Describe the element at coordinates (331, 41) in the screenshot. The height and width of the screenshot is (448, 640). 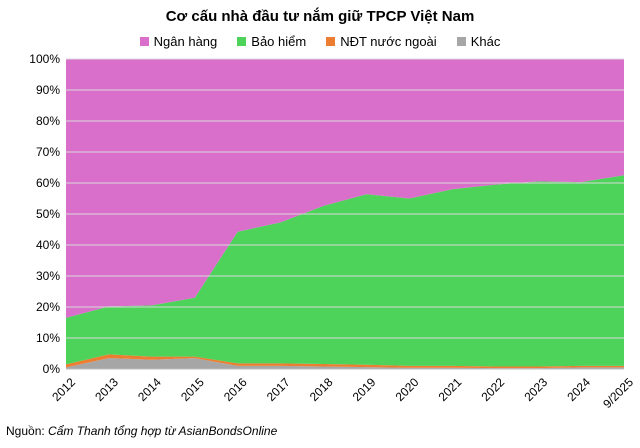
I see `legend-swatch-ndt-nuoc-ngoai` at that location.